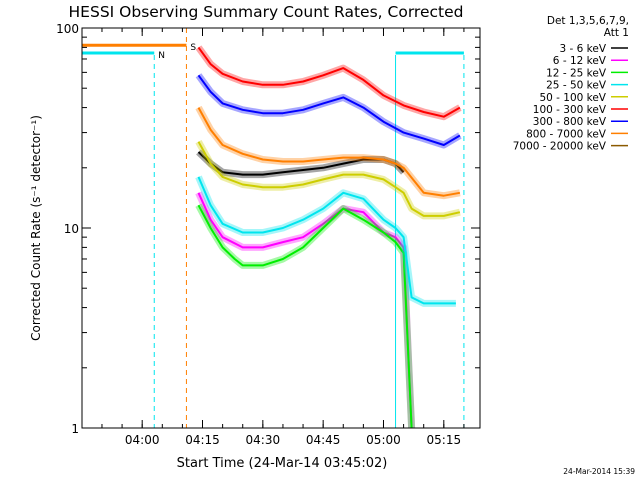  I want to click on x-tick-label-2: 04:30, so click(263, 440).